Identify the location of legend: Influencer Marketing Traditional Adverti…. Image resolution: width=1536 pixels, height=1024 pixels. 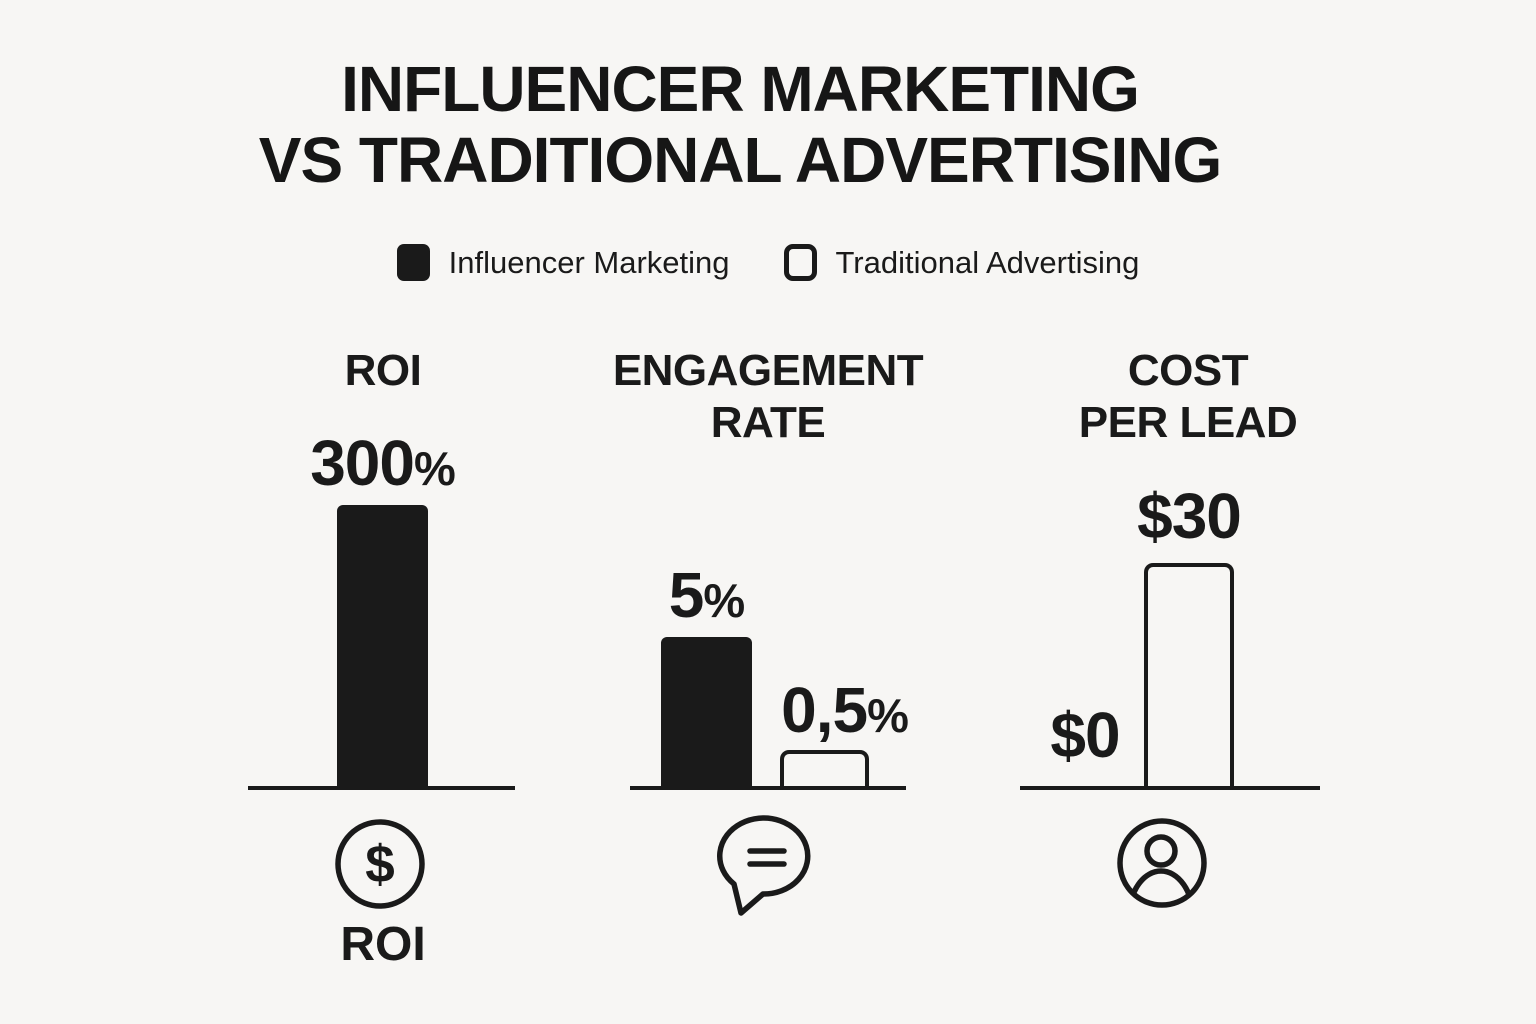
(768, 262).